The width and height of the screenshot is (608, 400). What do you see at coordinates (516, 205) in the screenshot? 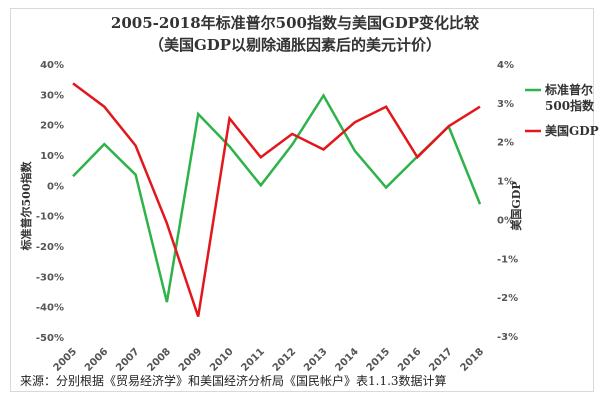
I see `right-axis-label: 美国GDP` at bounding box center [516, 205].